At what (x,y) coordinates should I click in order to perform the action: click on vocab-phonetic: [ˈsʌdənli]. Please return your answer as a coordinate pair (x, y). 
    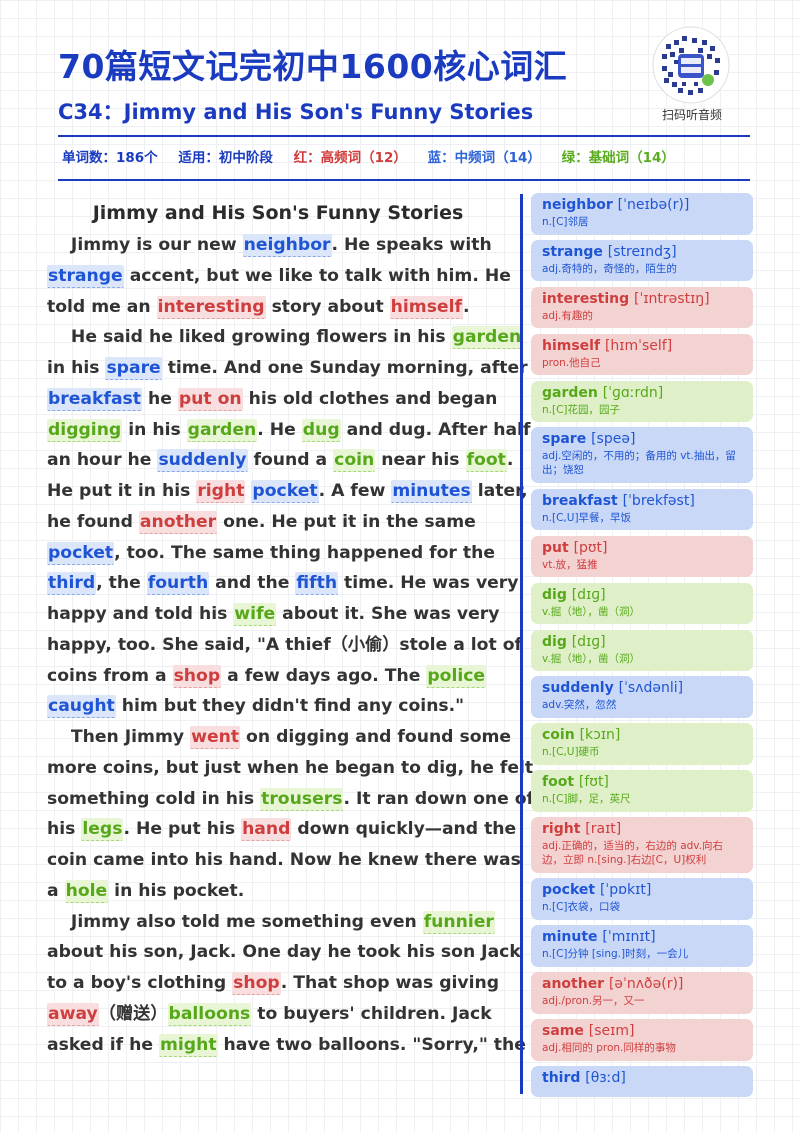
    Looking at the image, I should click on (651, 688).